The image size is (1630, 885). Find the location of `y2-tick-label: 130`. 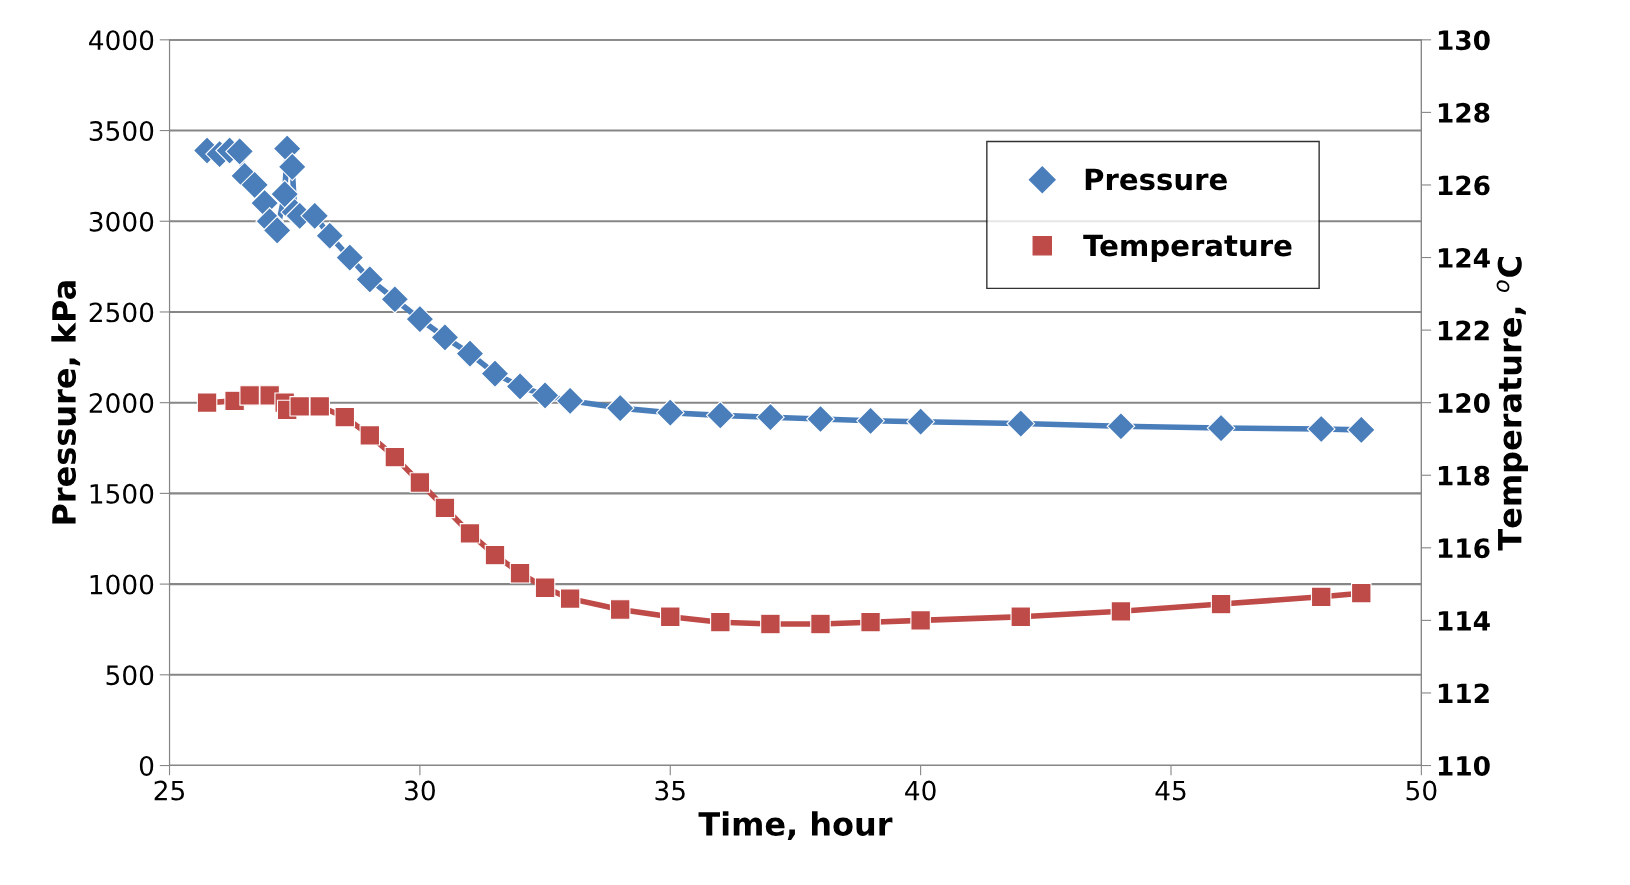

y2-tick-label: 130 is located at coordinates (1464, 40).